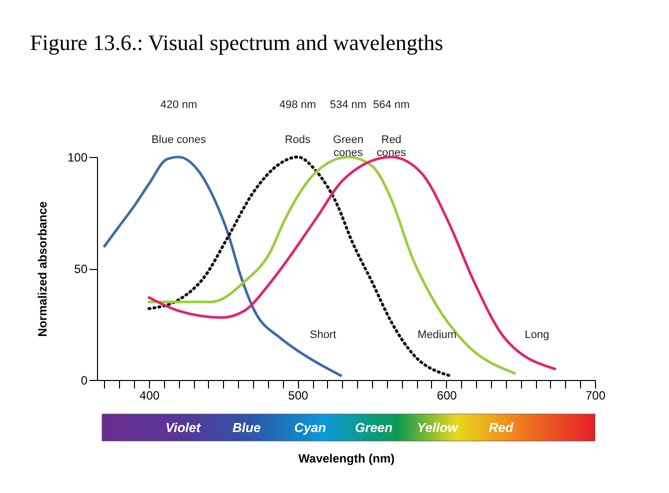 This screenshot has height=493, width=669. Describe the element at coordinates (81, 269) in the screenshot. I see `y-tick-label: 50` at that location.